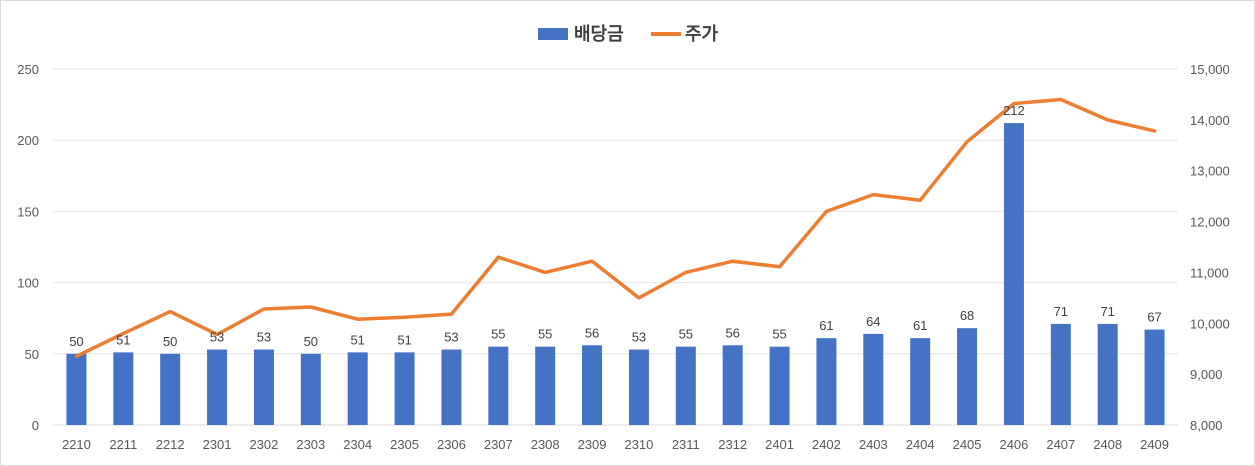 The height and width of the screenshot is (466, 1255). What do you see at coordinates (170, 444) in the screenshot?
I see `x-axis-tick-label: 2212` at bounding box center [170, 444].